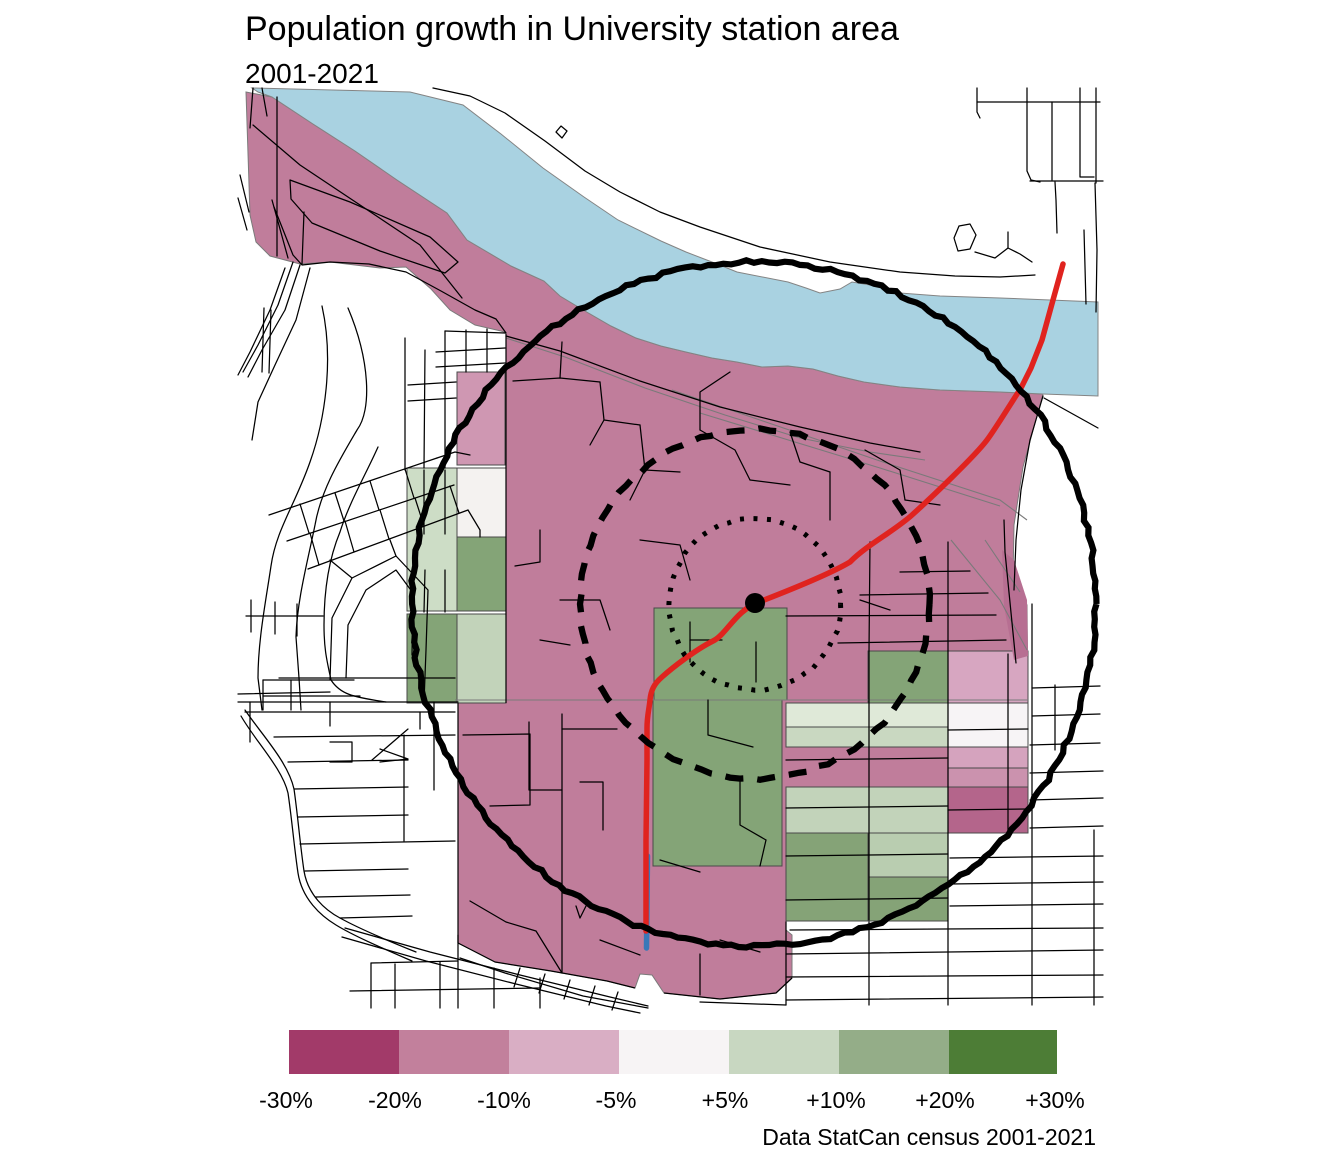 This screenshot has width=1344, height=1152. Describe the element at coordinates (616, 1100) in the screenshot. I see `svg-text: -5%` at that location.